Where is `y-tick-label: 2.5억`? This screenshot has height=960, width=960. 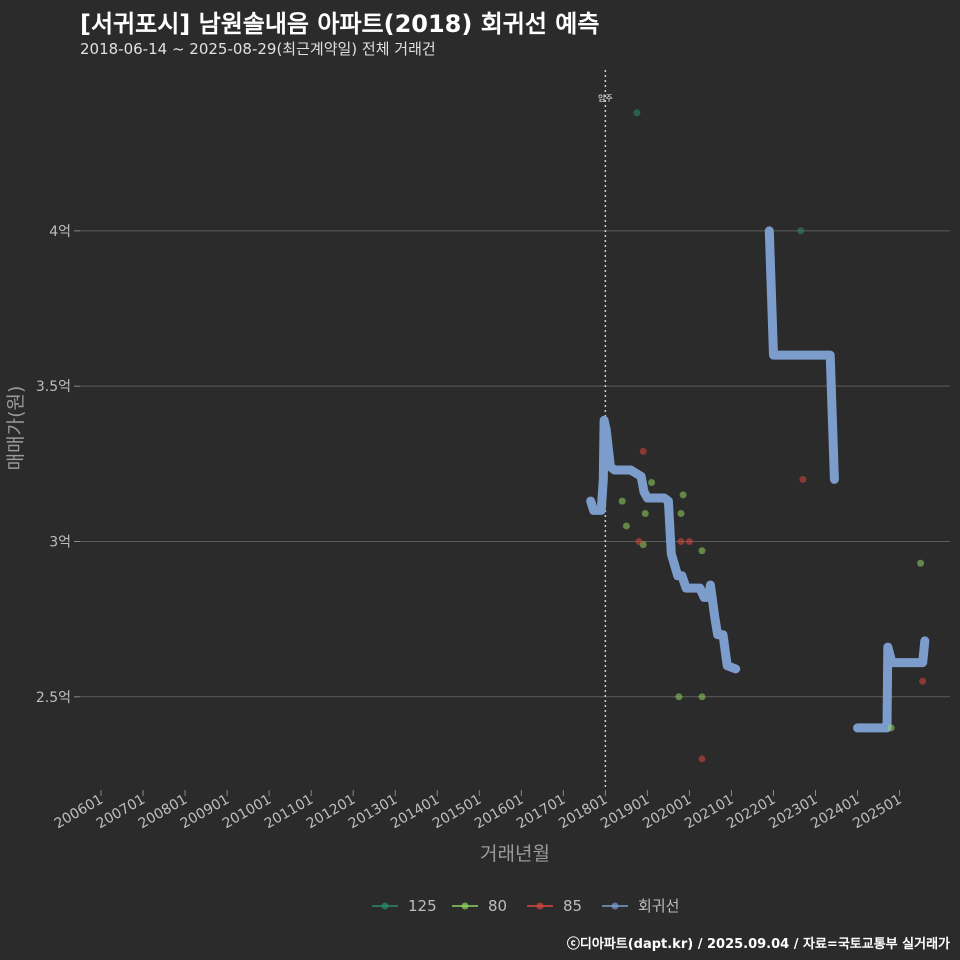
y-tick-label: 2.5억 is located at coordinates (53, 698).